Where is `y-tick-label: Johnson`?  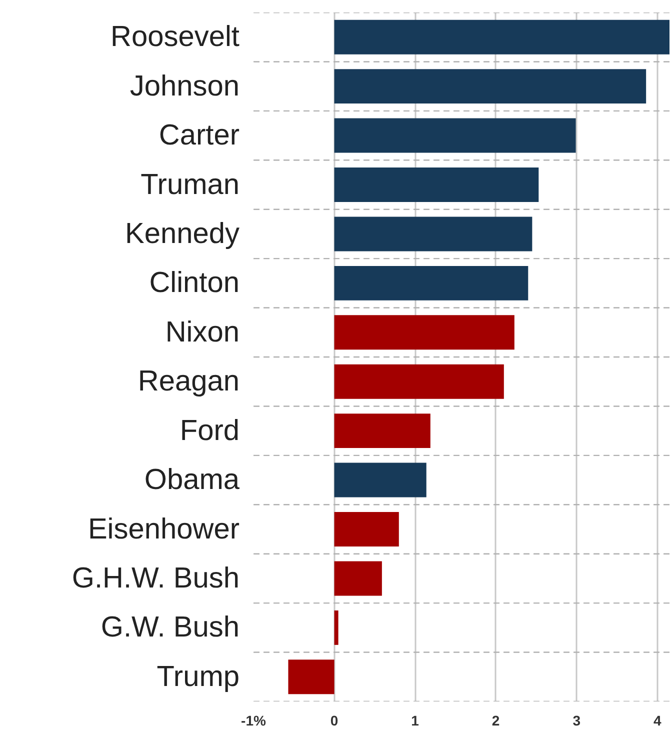 y-tick-label: Johnson is located at coordinates (185, 86).